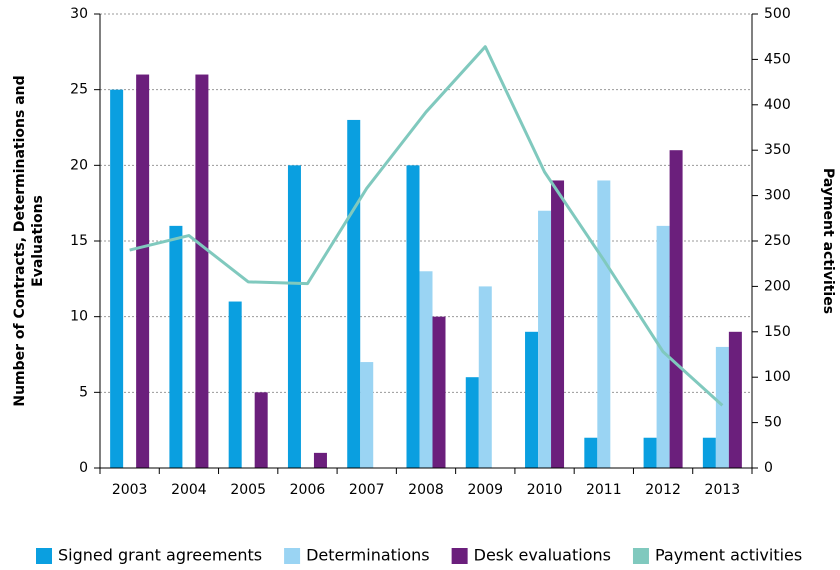 This screenshot has width=840, height=570. I want to click on y-tick-label: 25, so click(79, 90).